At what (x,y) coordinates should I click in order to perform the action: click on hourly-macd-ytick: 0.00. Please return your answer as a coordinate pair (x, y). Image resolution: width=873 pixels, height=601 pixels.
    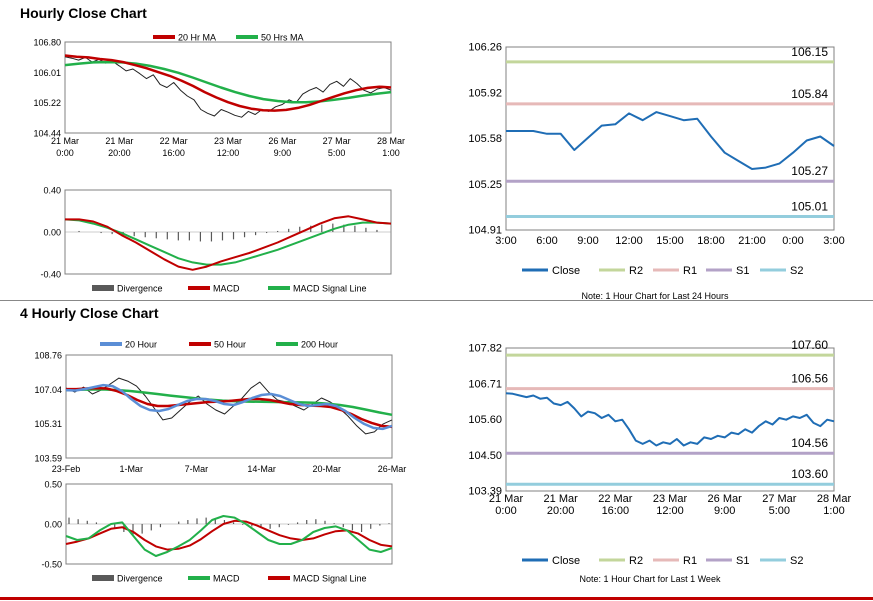
    Looking at the image, I should click on (52, 233).